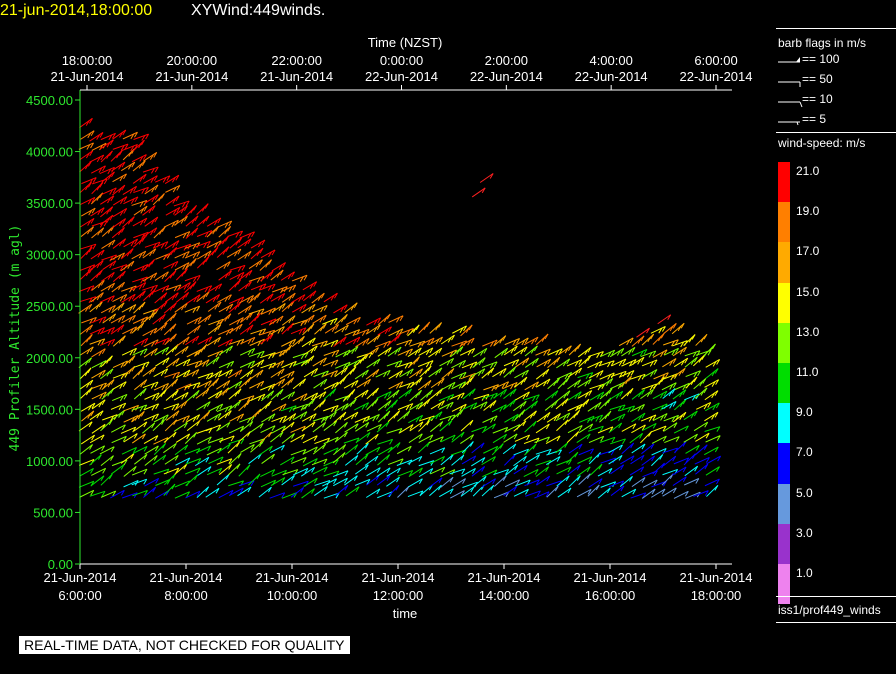 The width and height of the screenshot is (896, 674). I want to click on x-tick-date: 21-Jun-2014, so click(716, 577).